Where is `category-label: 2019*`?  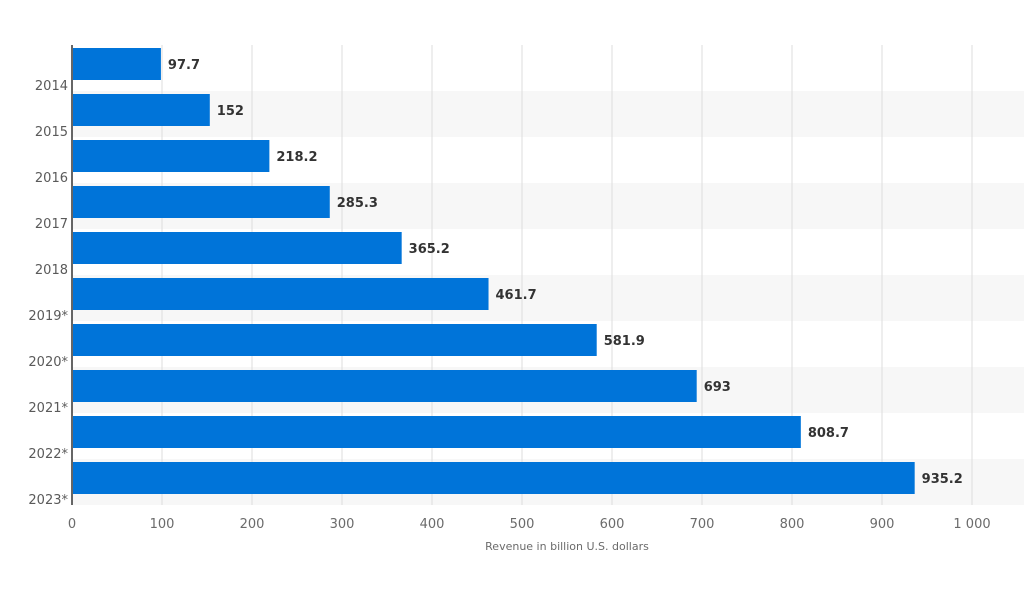 category-label: 2019* is located at coordinates (48, 316).